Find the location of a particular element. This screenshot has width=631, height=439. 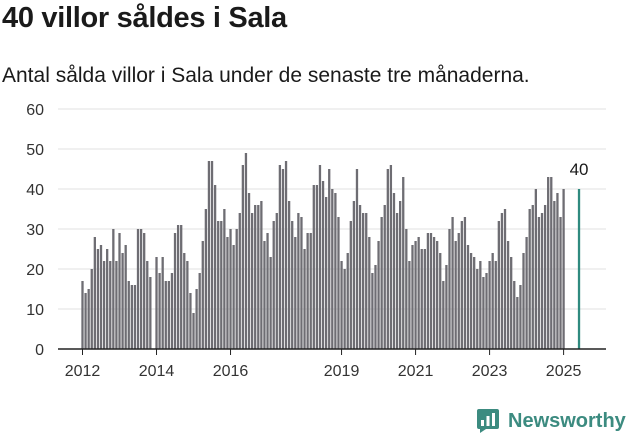

y-tick-label: 0 is located at coordinates (39, 350).